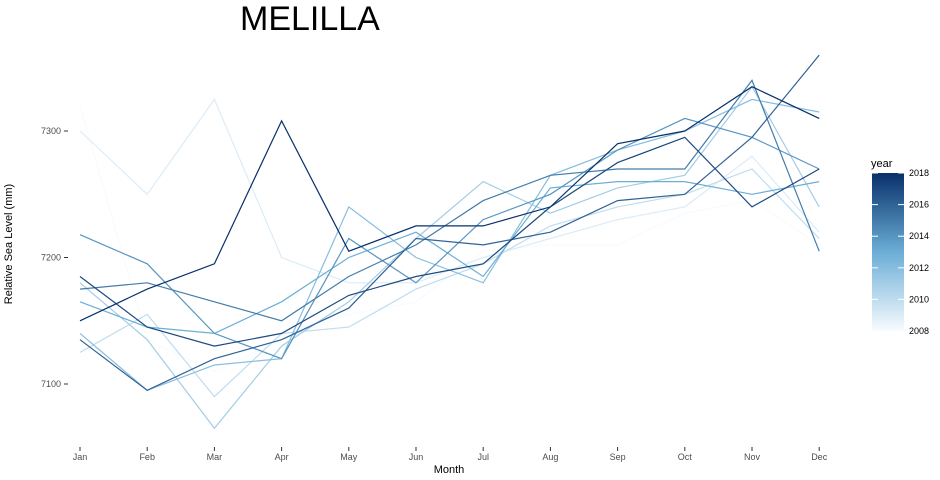  I want to click on x-tick-label: Apr, so click(282, 457).